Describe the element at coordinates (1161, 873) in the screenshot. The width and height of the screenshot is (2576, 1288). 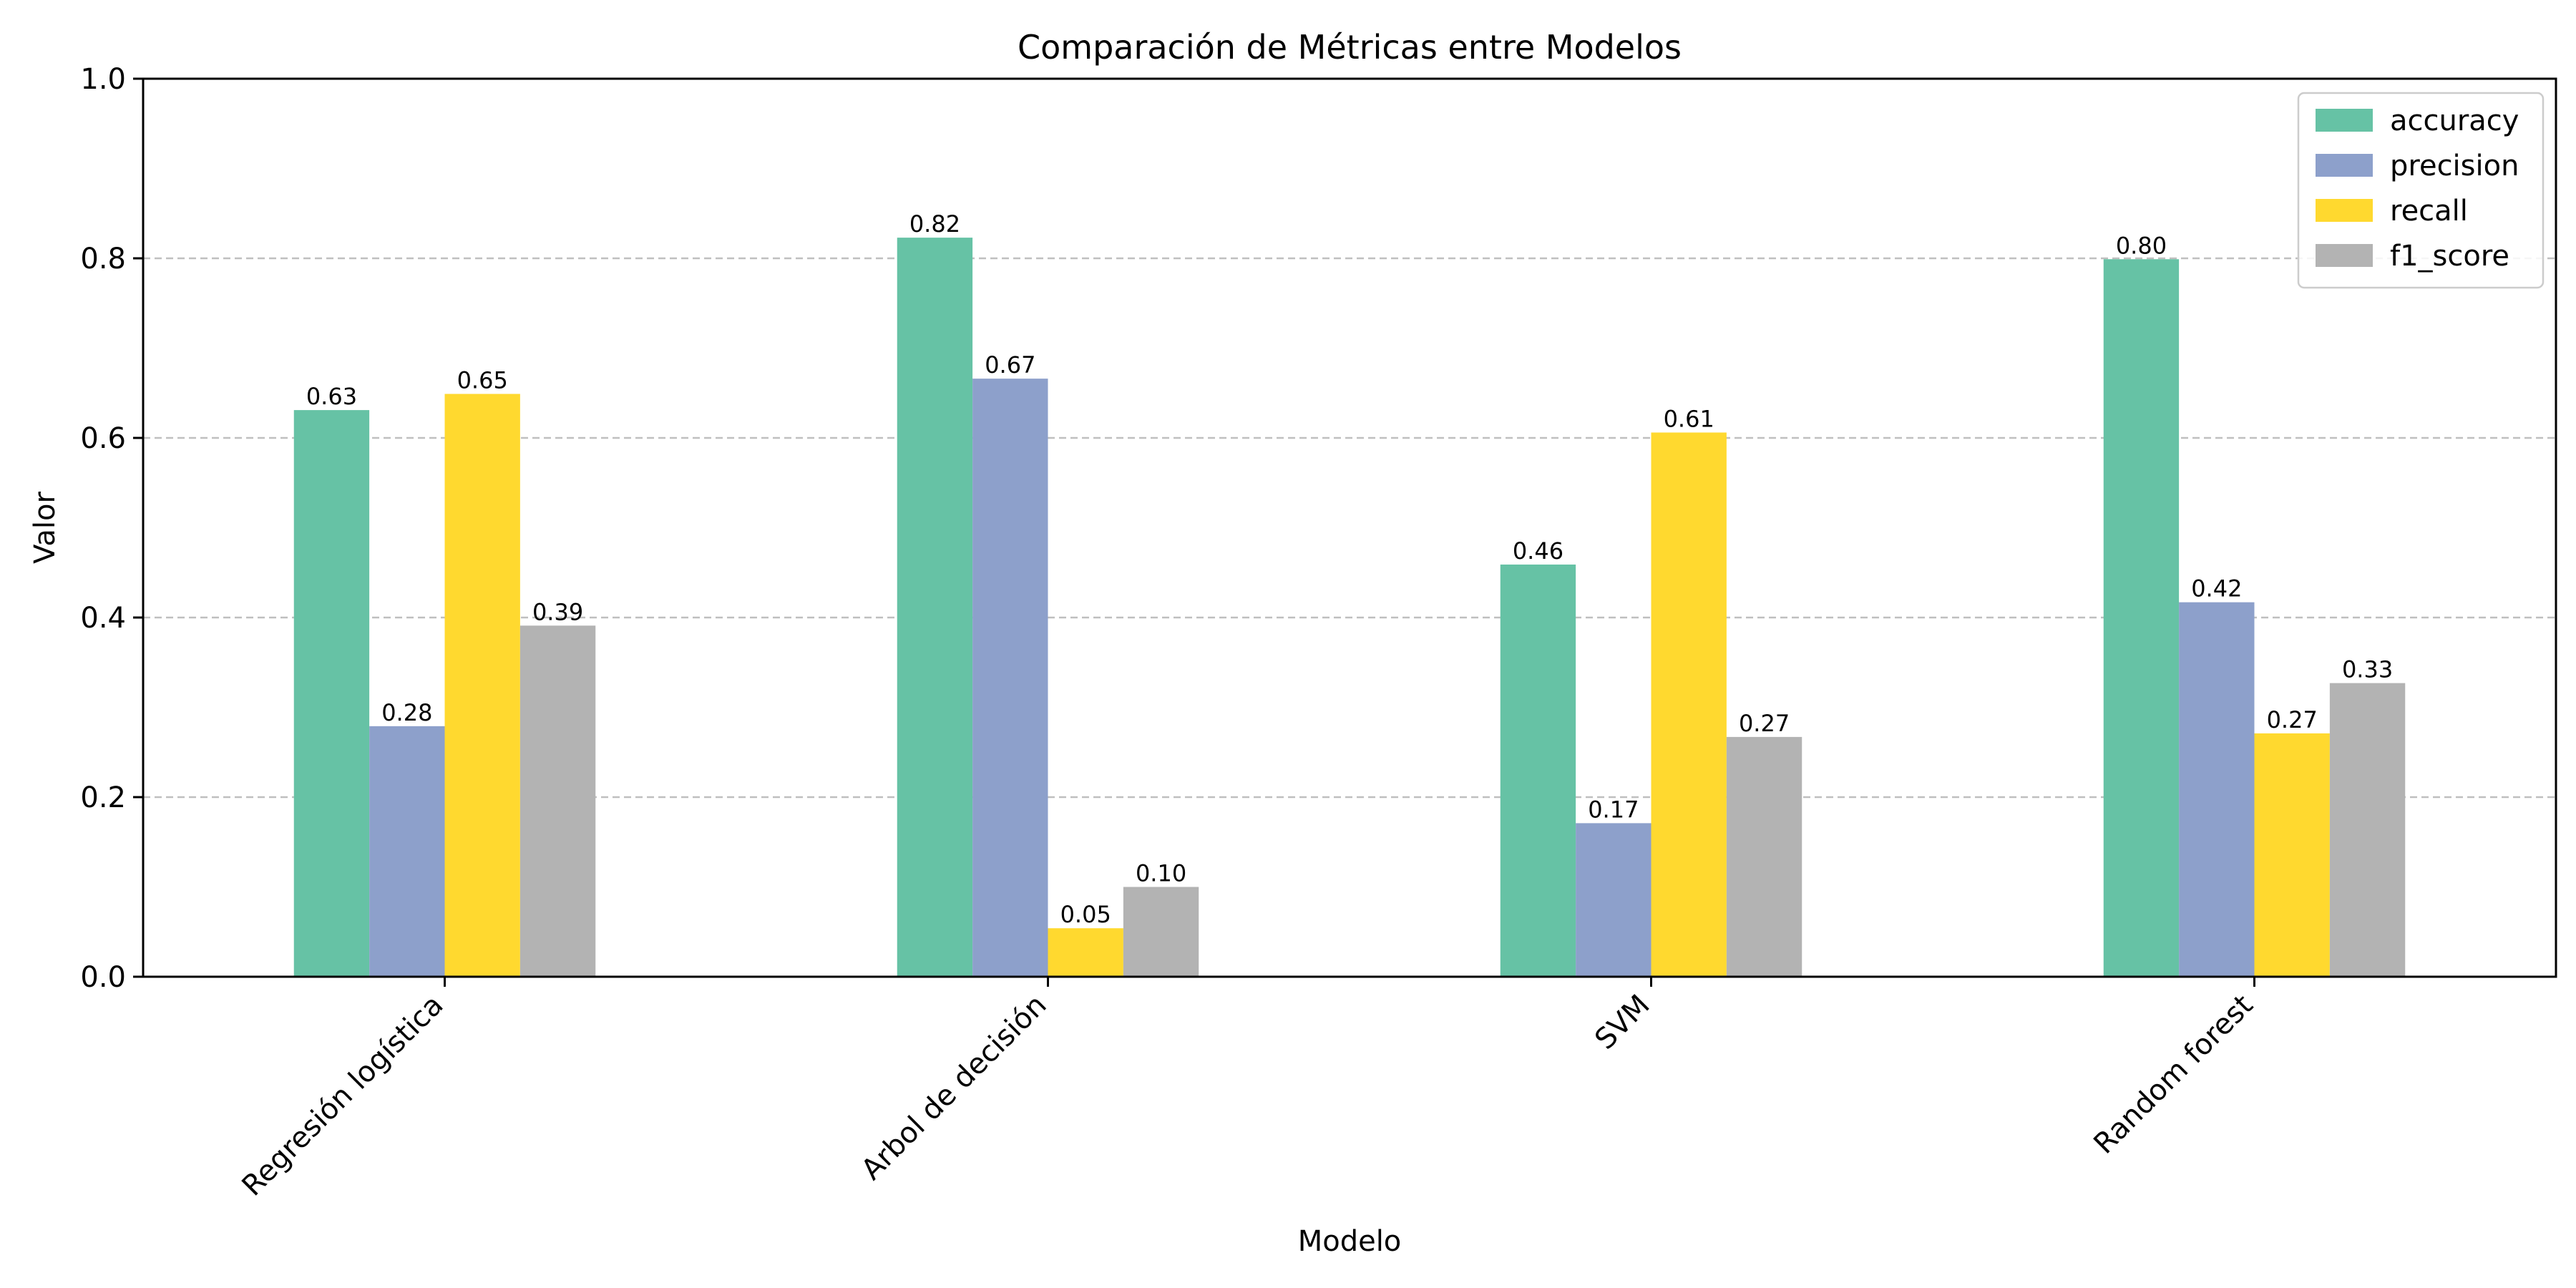
I see `bar-value-label: 0.10` at that location.